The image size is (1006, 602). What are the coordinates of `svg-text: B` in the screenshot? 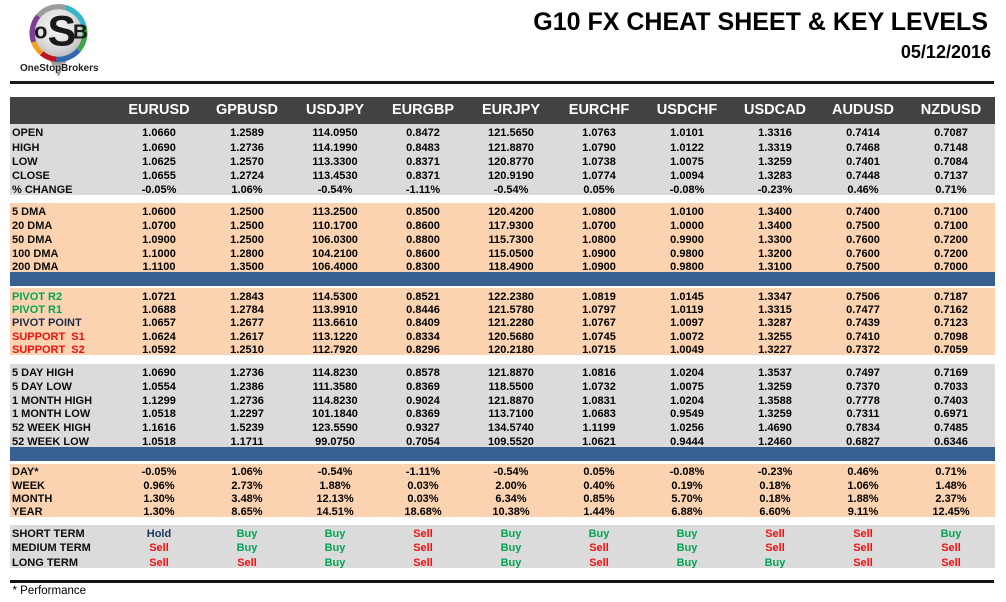 It's located at (80, 32).